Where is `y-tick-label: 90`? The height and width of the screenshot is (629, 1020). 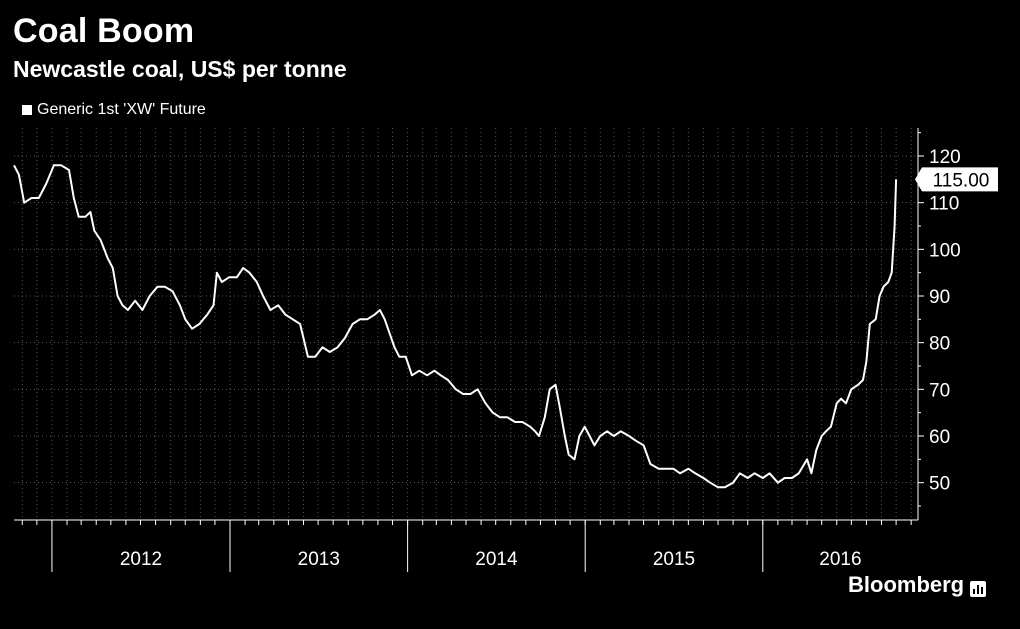 y-tick-label: 90 is located at coordinates (939, 297).